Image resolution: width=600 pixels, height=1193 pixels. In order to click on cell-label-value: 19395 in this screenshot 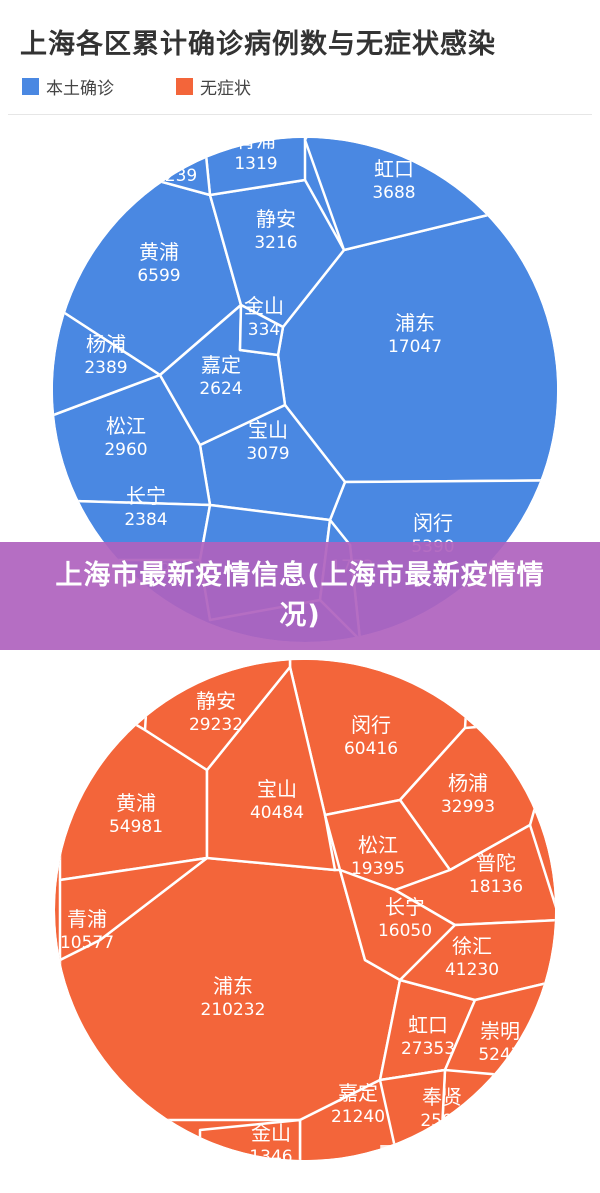, I will do `click(378, 869)`.